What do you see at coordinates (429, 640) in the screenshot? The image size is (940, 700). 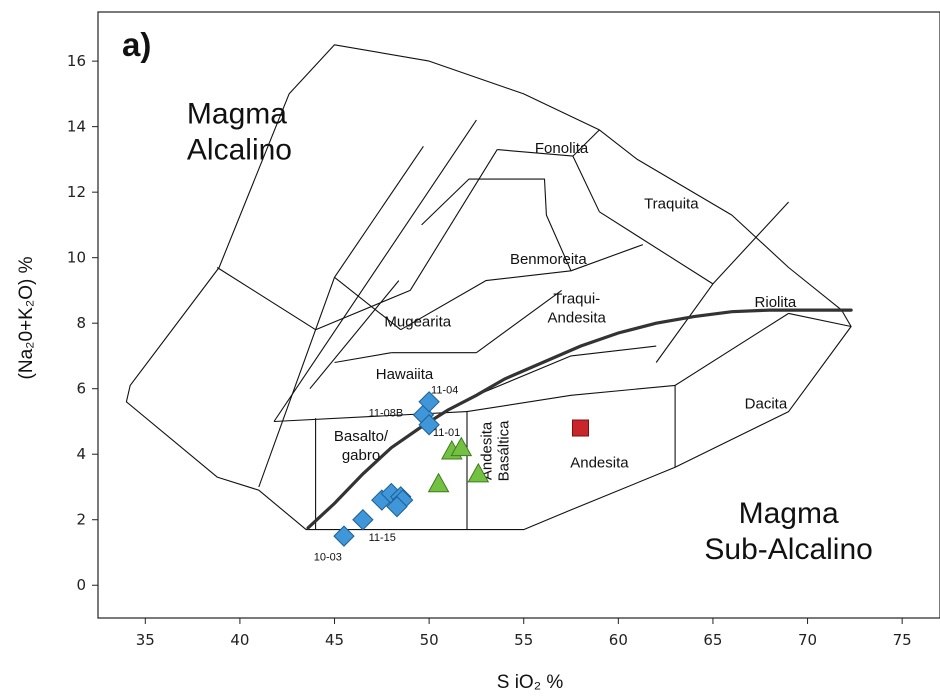 I see `x-tick-label: 50` at bounding box center [429, 640].